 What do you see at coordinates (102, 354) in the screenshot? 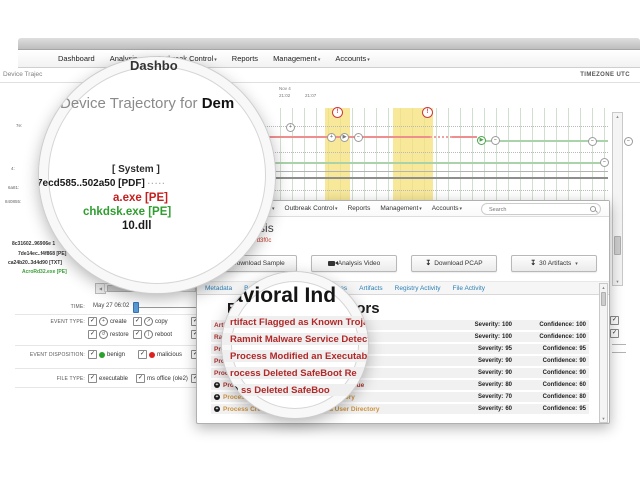
I see `benign-dot-icon` at bounding box center [102, 354].